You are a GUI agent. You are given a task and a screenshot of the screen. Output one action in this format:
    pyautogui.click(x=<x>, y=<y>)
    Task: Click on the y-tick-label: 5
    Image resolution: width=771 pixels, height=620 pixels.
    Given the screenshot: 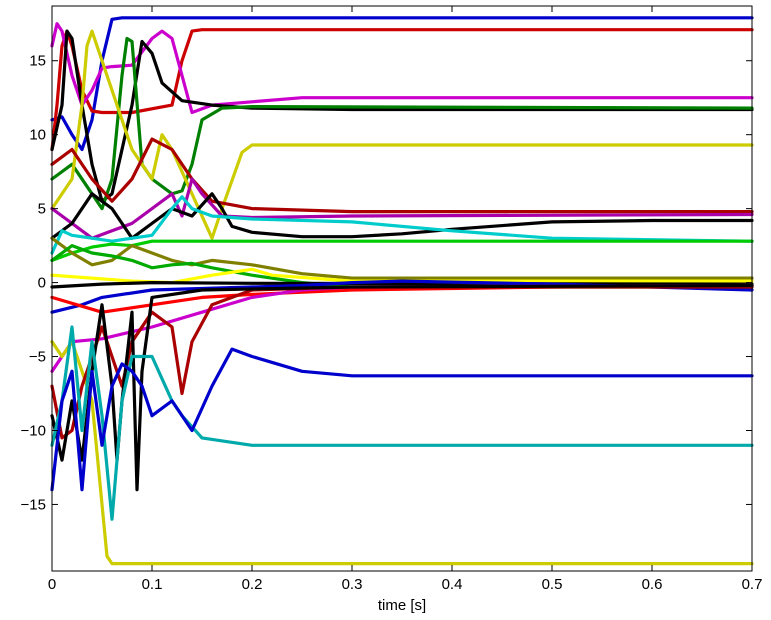 What is the action you would take?
    pyautogui.click(x=42, y=209)
    